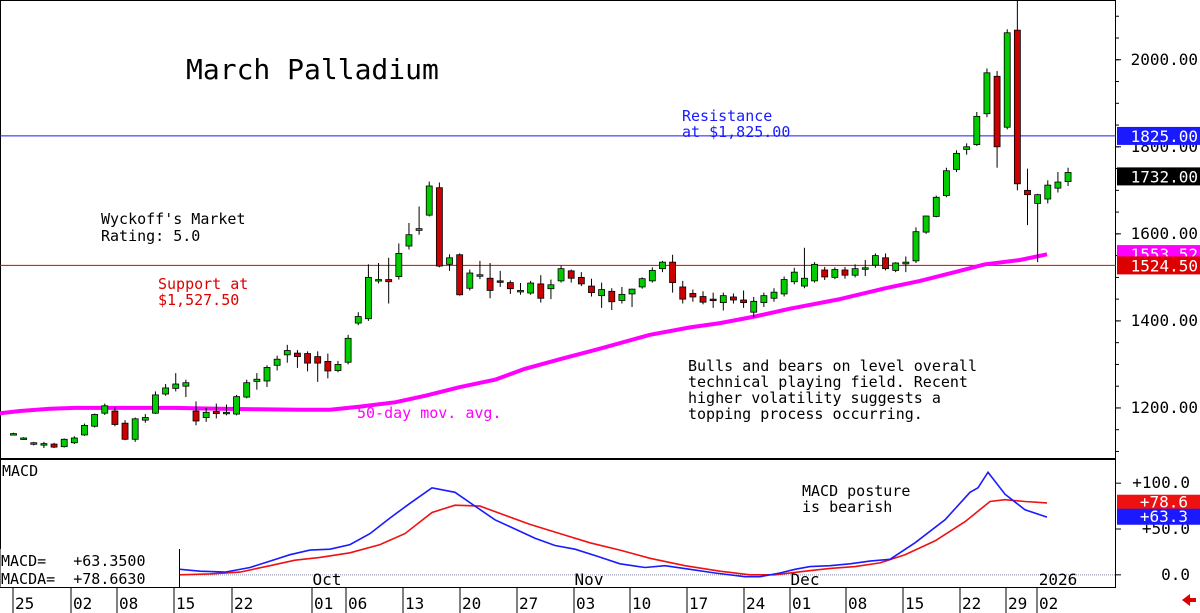 Image resolution: width=1200 pixels, height=613 pixels. I want to click on month-label: Nov, so click(589, 579).